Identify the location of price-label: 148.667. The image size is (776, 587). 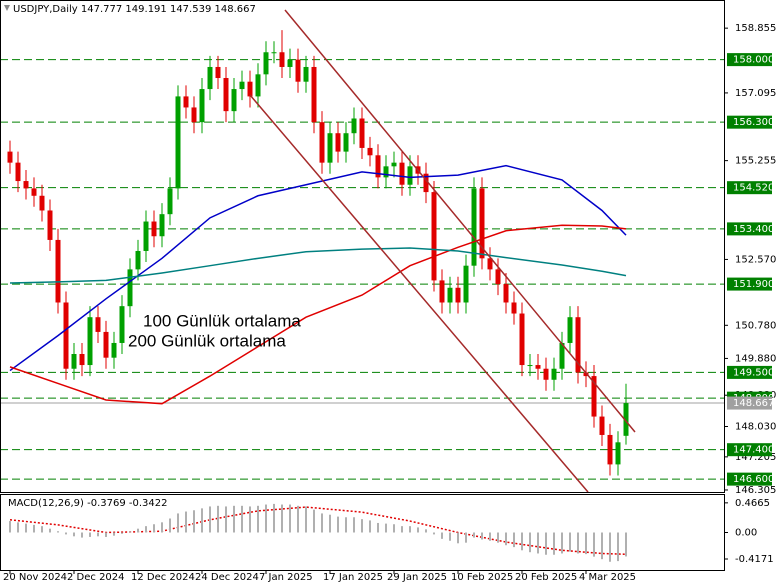
(753, 403).